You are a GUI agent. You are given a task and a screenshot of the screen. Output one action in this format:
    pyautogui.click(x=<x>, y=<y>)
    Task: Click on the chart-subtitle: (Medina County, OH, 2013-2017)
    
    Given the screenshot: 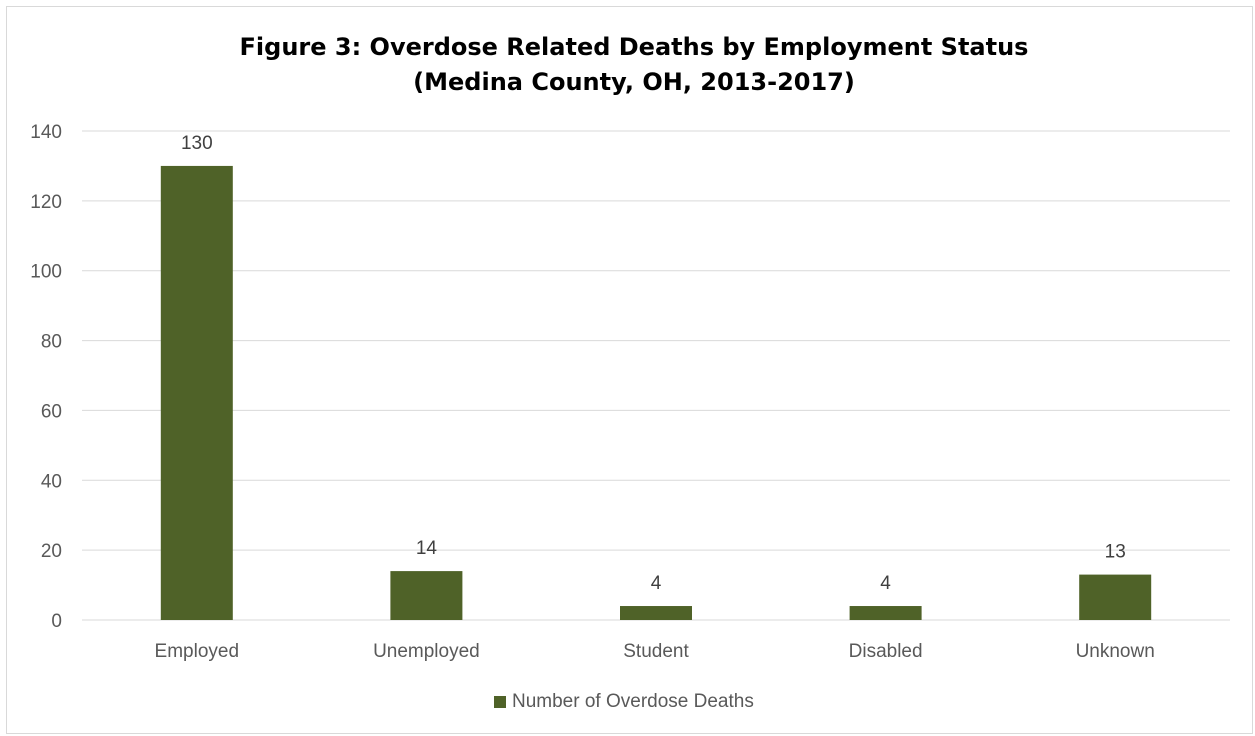 What is the action you would take?
    pyautogui.click(x=634, y=82)
    